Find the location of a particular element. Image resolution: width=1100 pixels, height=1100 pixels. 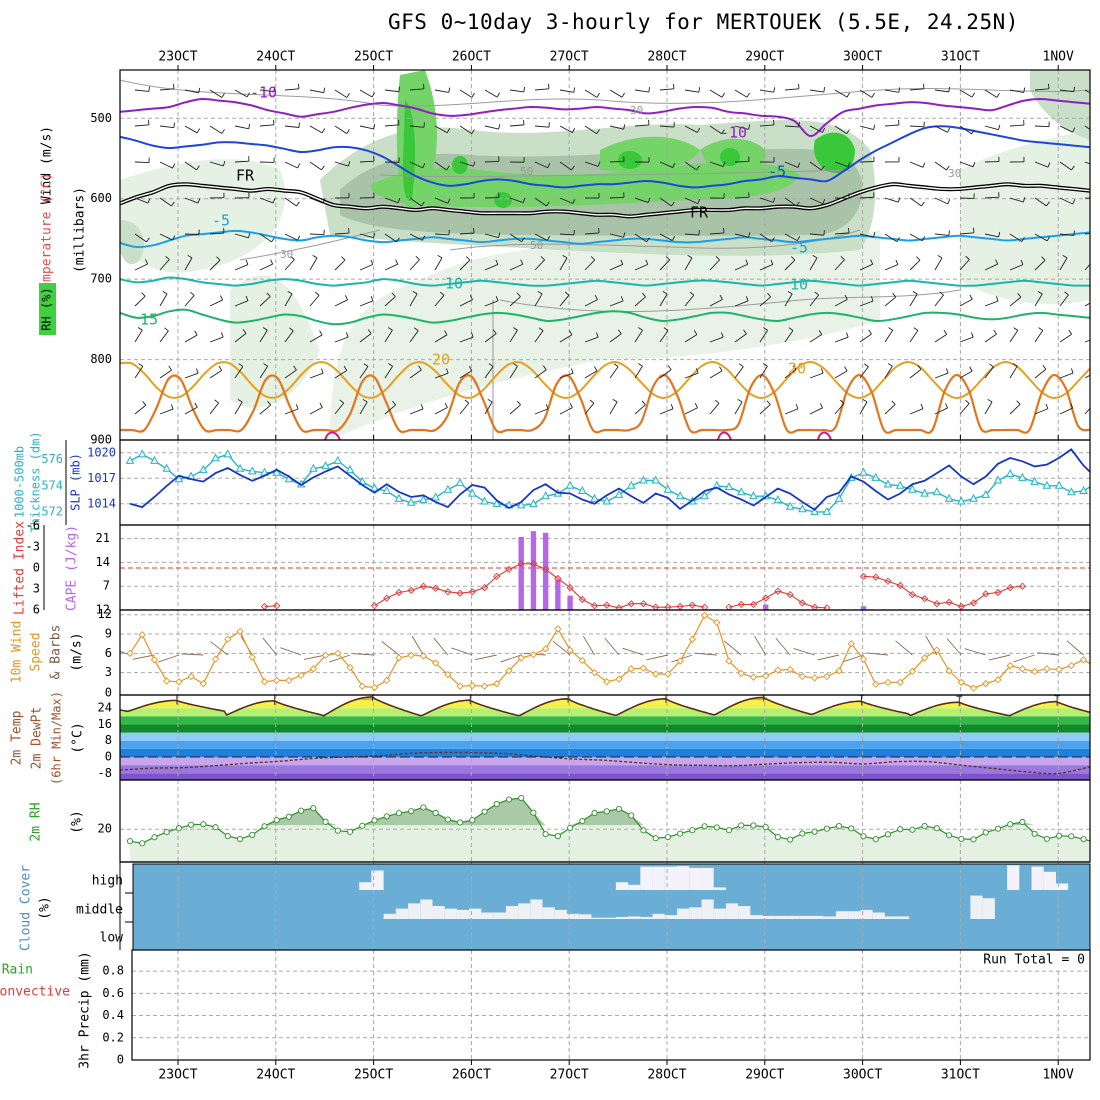

contour-label: 50 is located at coordinates (536, 245).